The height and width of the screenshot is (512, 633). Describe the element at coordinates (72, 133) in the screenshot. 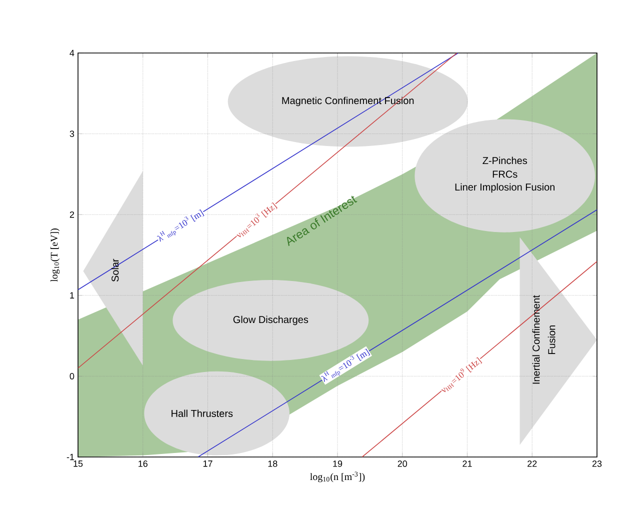

I see `y-tick-label: 3` at that location.